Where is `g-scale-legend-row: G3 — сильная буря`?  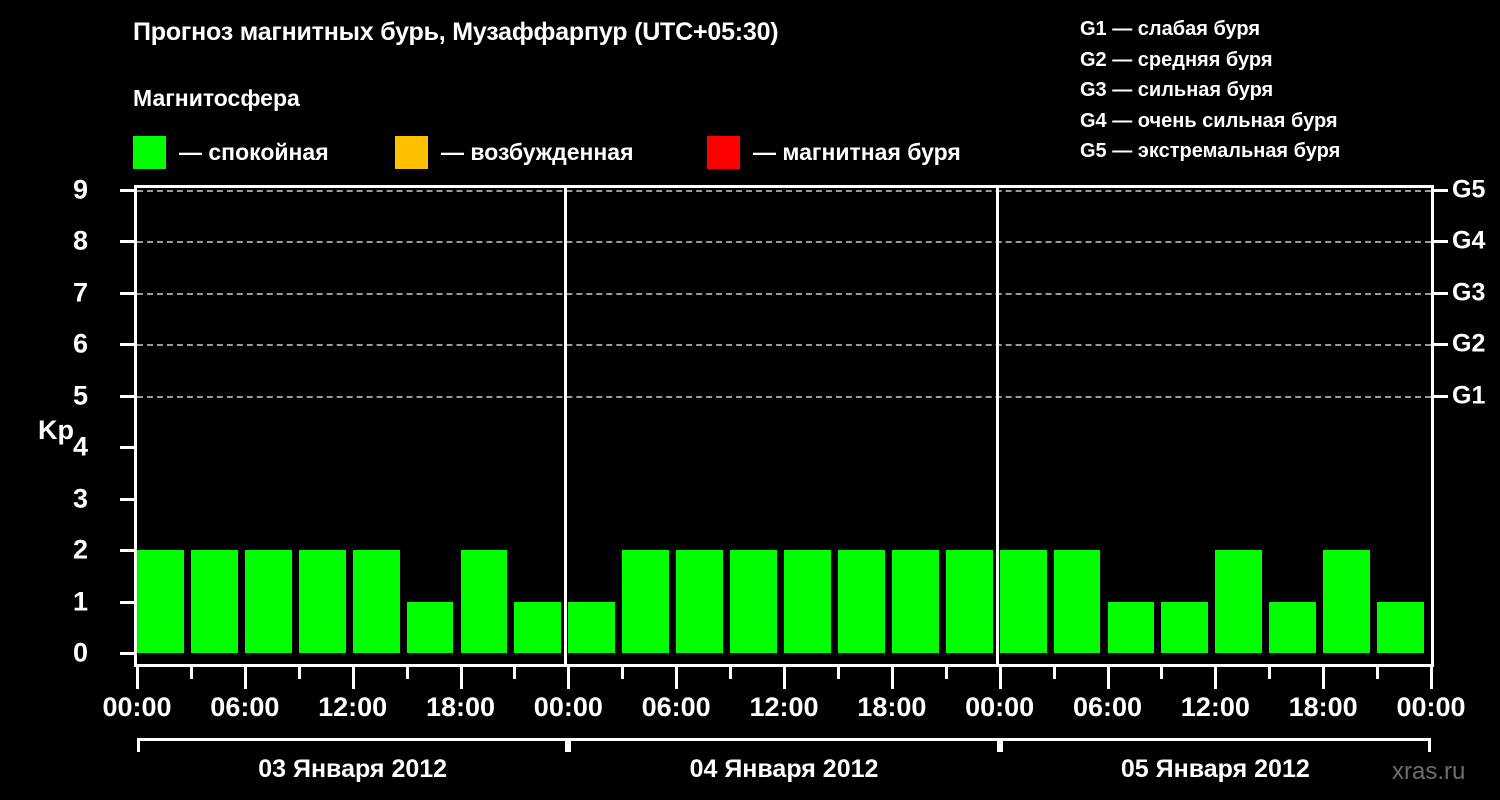 g-scale-legend-row: G3 — сильная буря is located at coordinates (1177, 90).